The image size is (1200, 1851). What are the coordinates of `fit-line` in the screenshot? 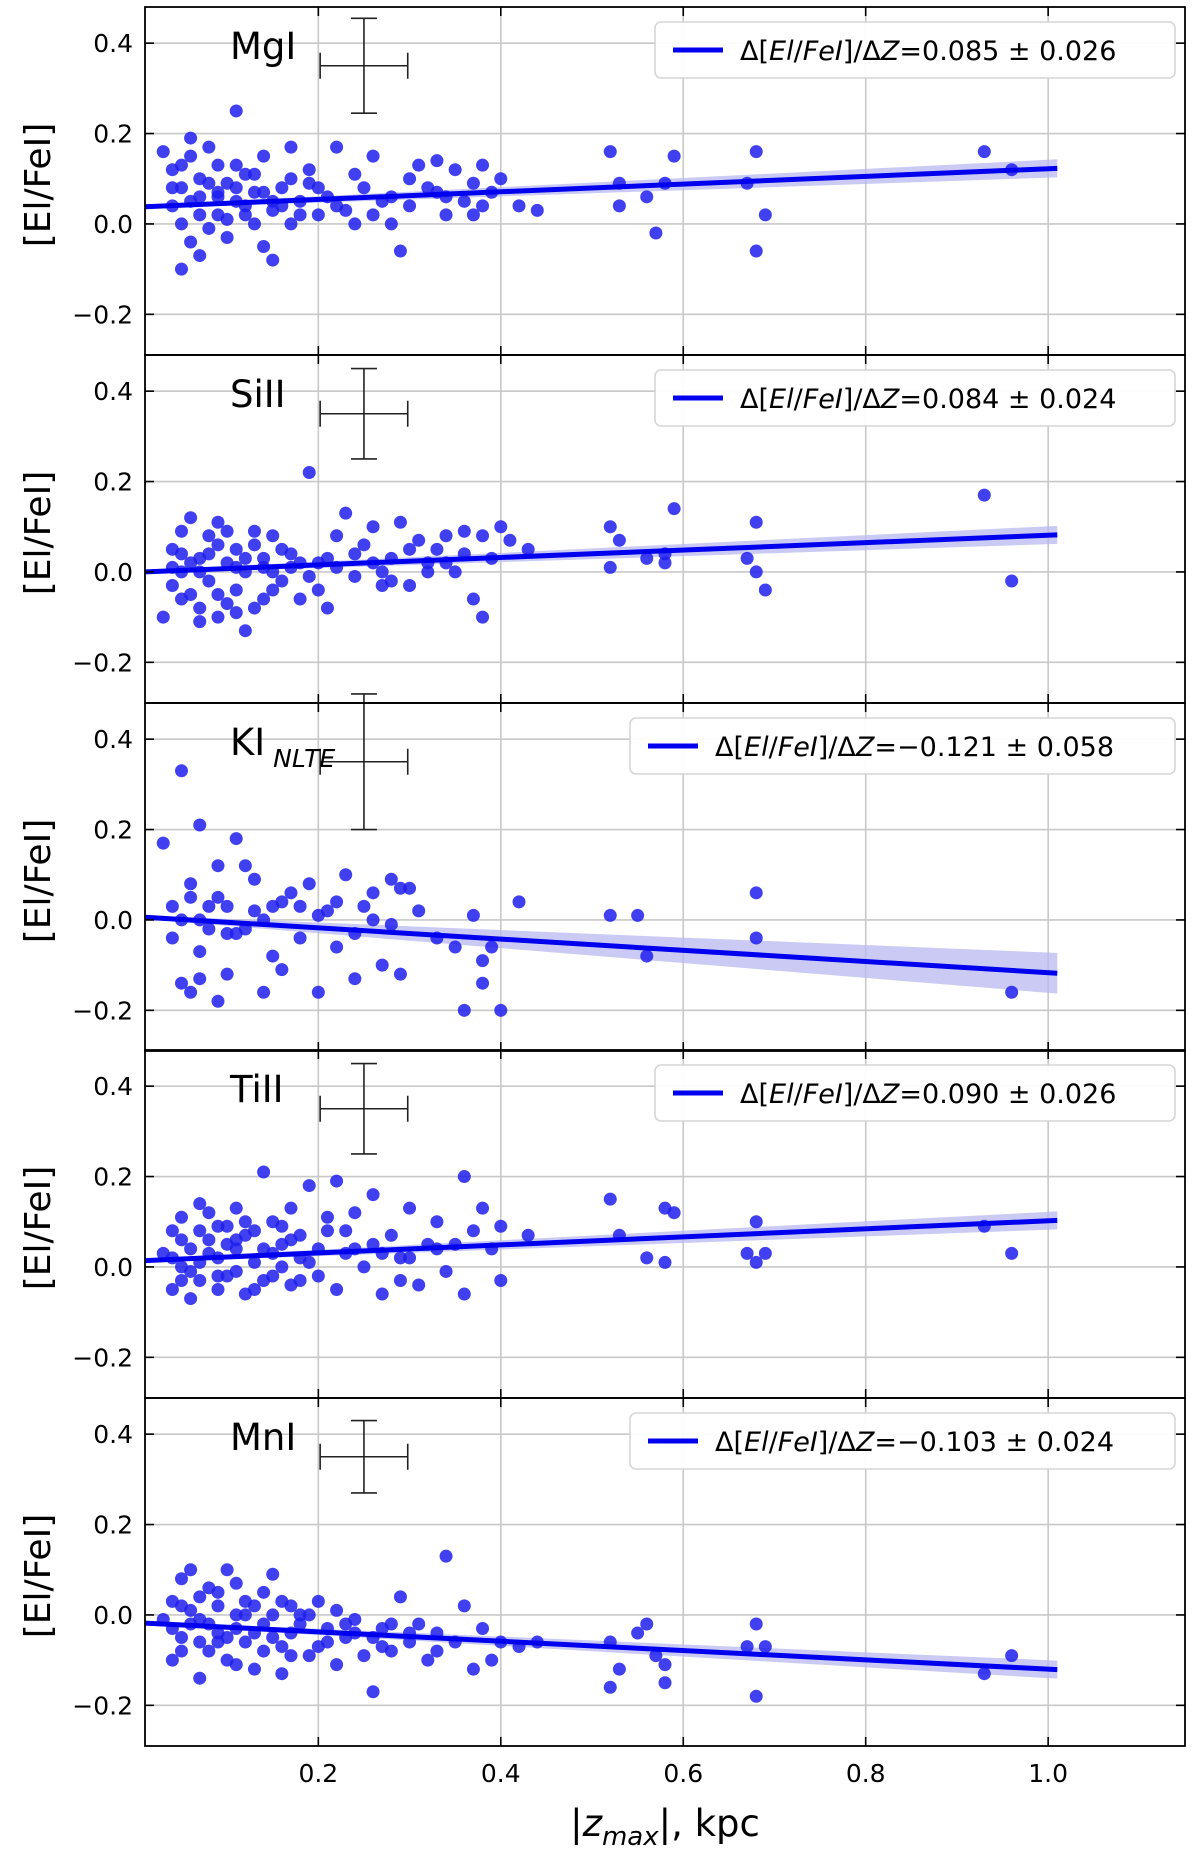 It's located at (601, 945).